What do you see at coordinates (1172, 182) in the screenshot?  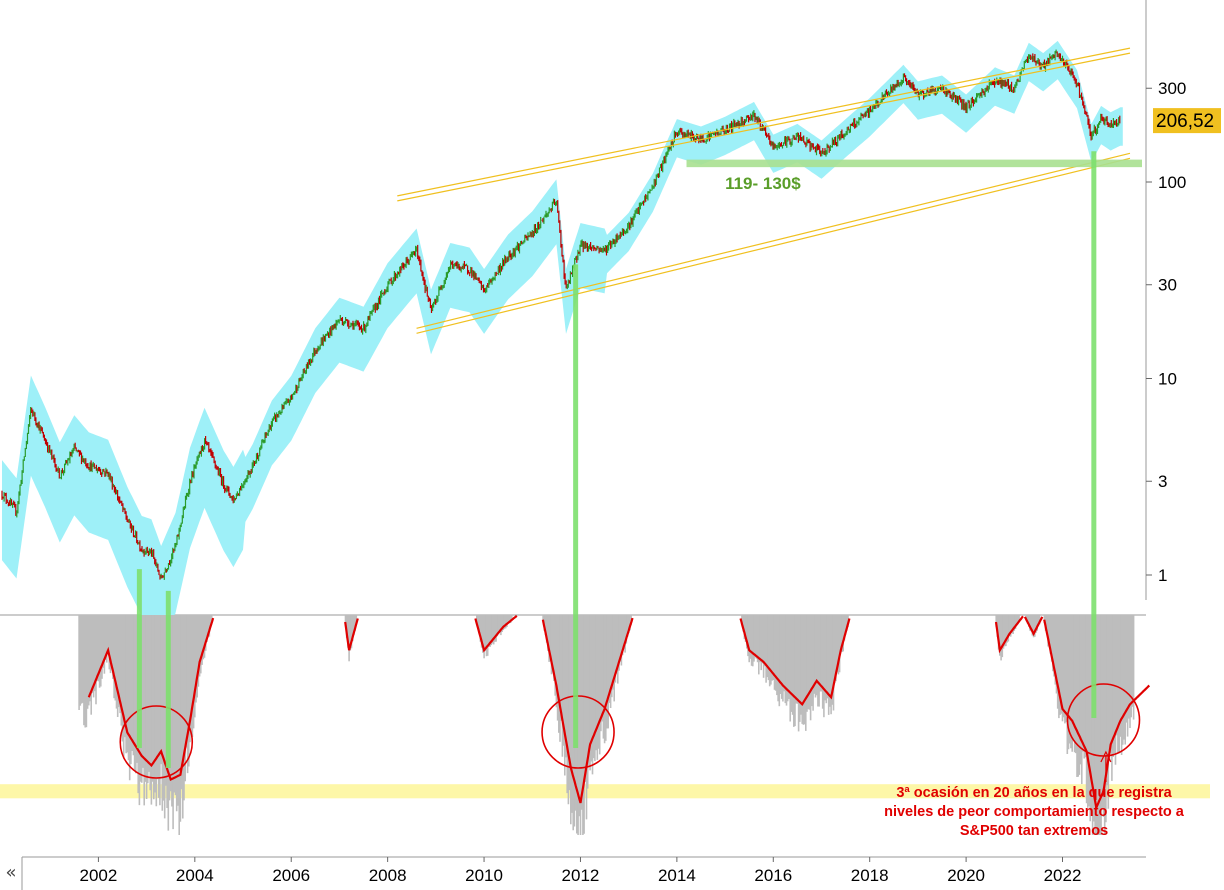 I see `y-tick-label: 100` at bounding box center [1172, 182].